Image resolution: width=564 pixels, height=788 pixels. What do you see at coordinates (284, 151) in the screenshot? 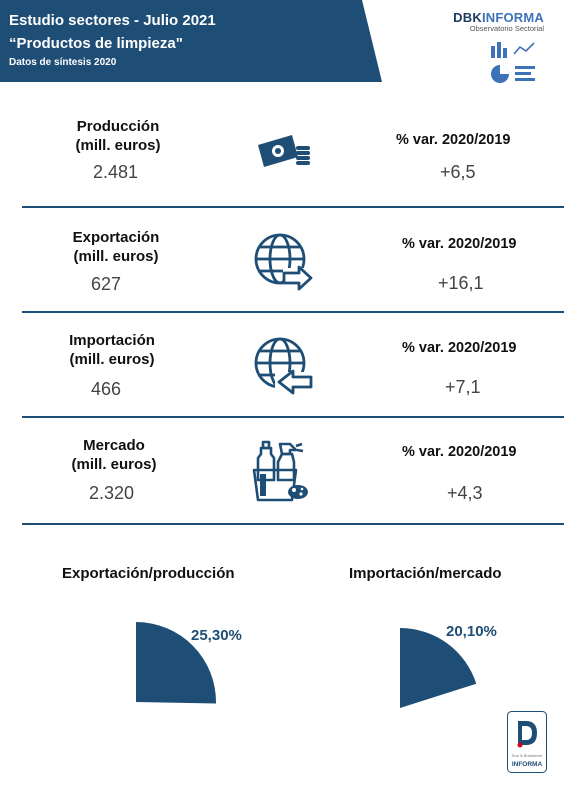
I see `money-coins-icon` at bounding box center [284, 151].